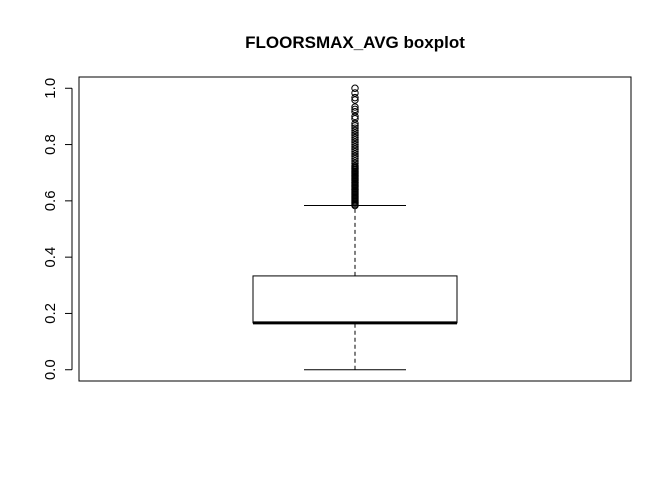 This screenshot has height=480, width=672. I want to click on y-tick-label: 0.0, so click(50, 369).